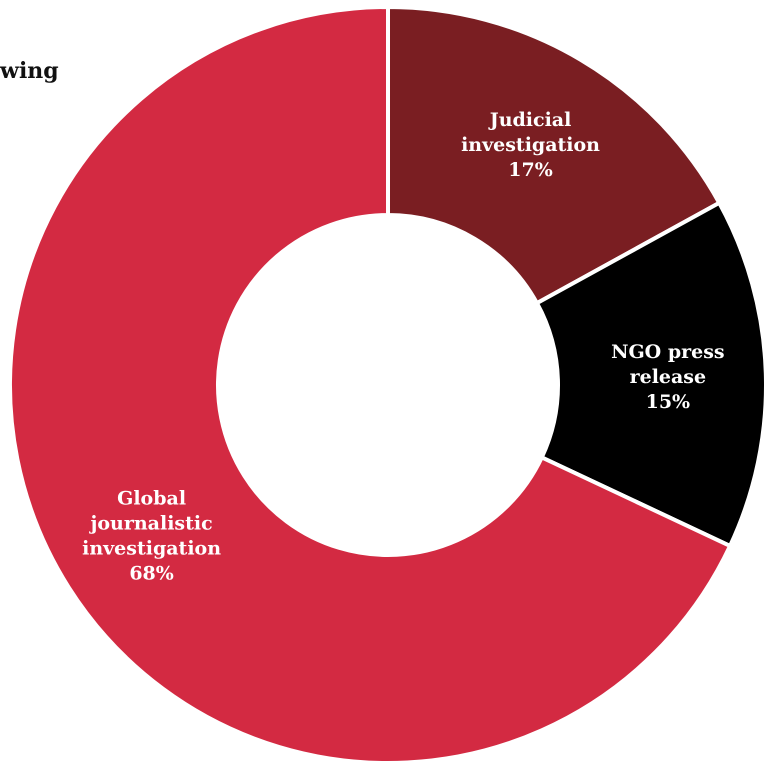 The height and width of the screenshot is (763, 766). I want to click on label-judicial-investigation: Judicial investigation 17%, so click(530, 145).